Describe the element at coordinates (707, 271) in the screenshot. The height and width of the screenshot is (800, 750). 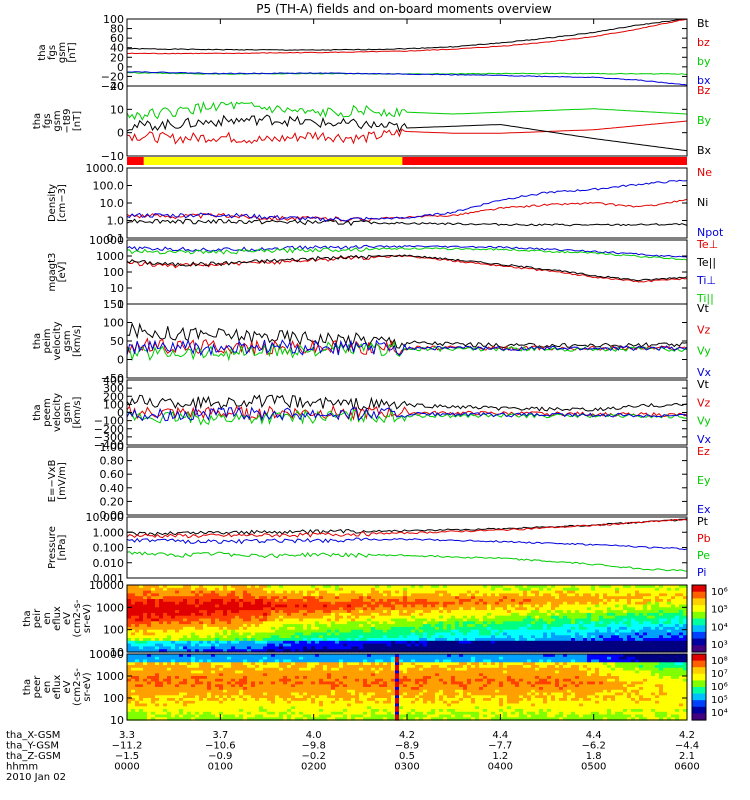
I see `legend: Te⊥ Te|| Ti⊥ Ti||` at that location.